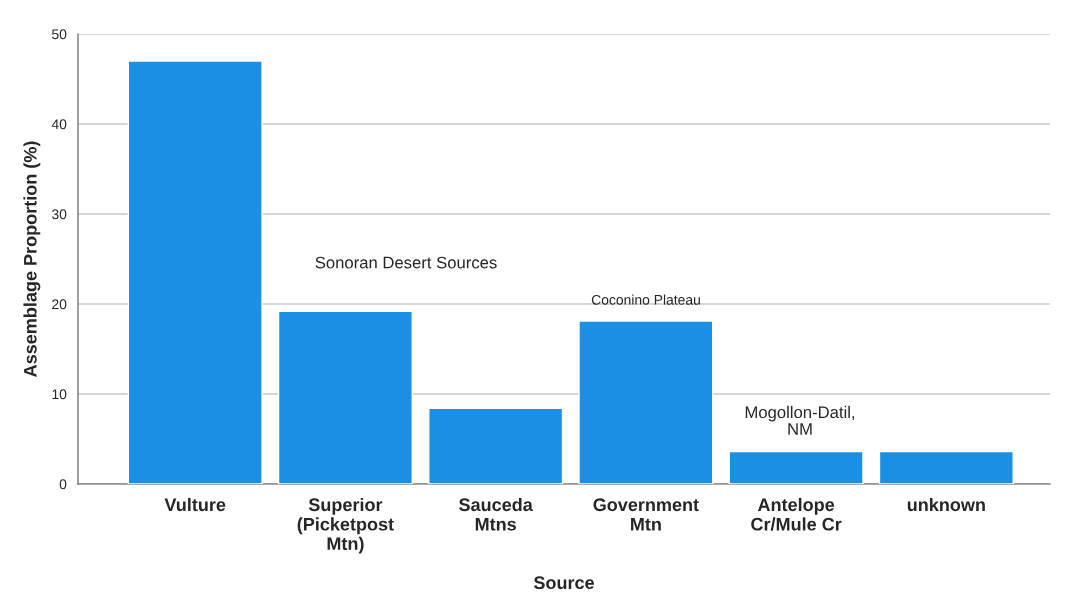  Describe the element at coordinates (646, 514) in the screenshot. I see `x-tick-label: Government Mtn` at that location.